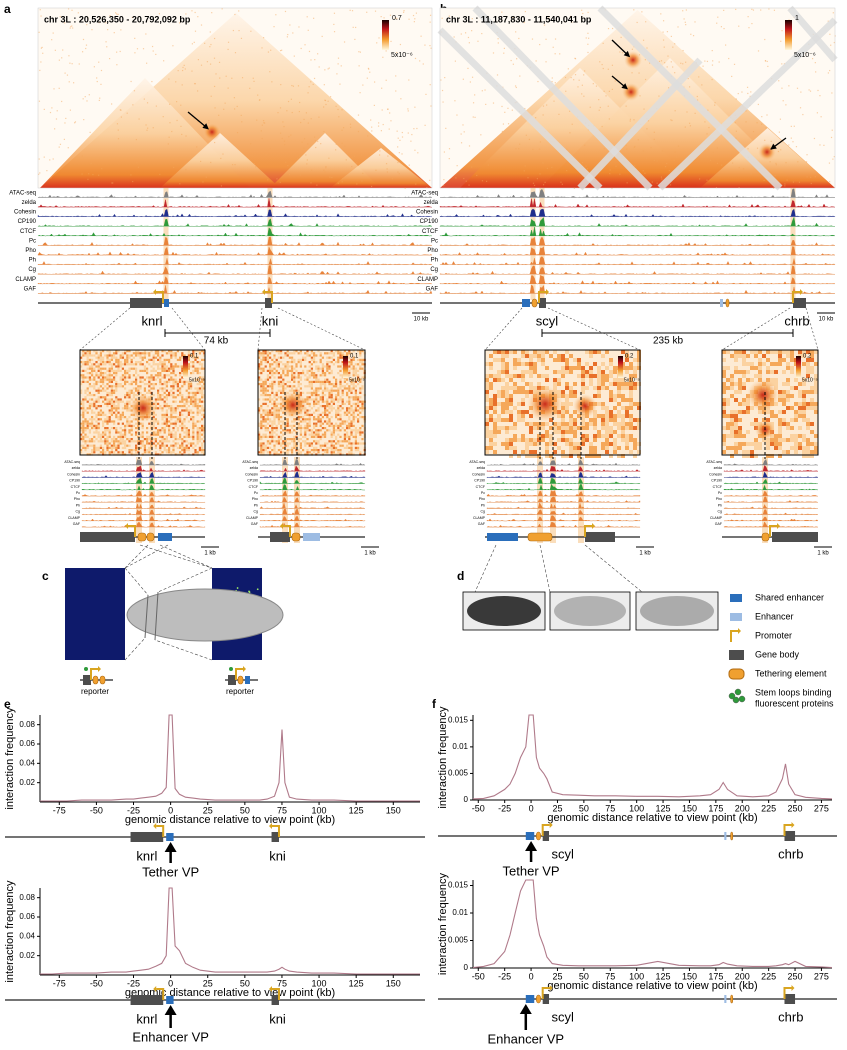 This screenshot has width=847, height=1050. I want to click on zoom-spot, so click(293, 405).